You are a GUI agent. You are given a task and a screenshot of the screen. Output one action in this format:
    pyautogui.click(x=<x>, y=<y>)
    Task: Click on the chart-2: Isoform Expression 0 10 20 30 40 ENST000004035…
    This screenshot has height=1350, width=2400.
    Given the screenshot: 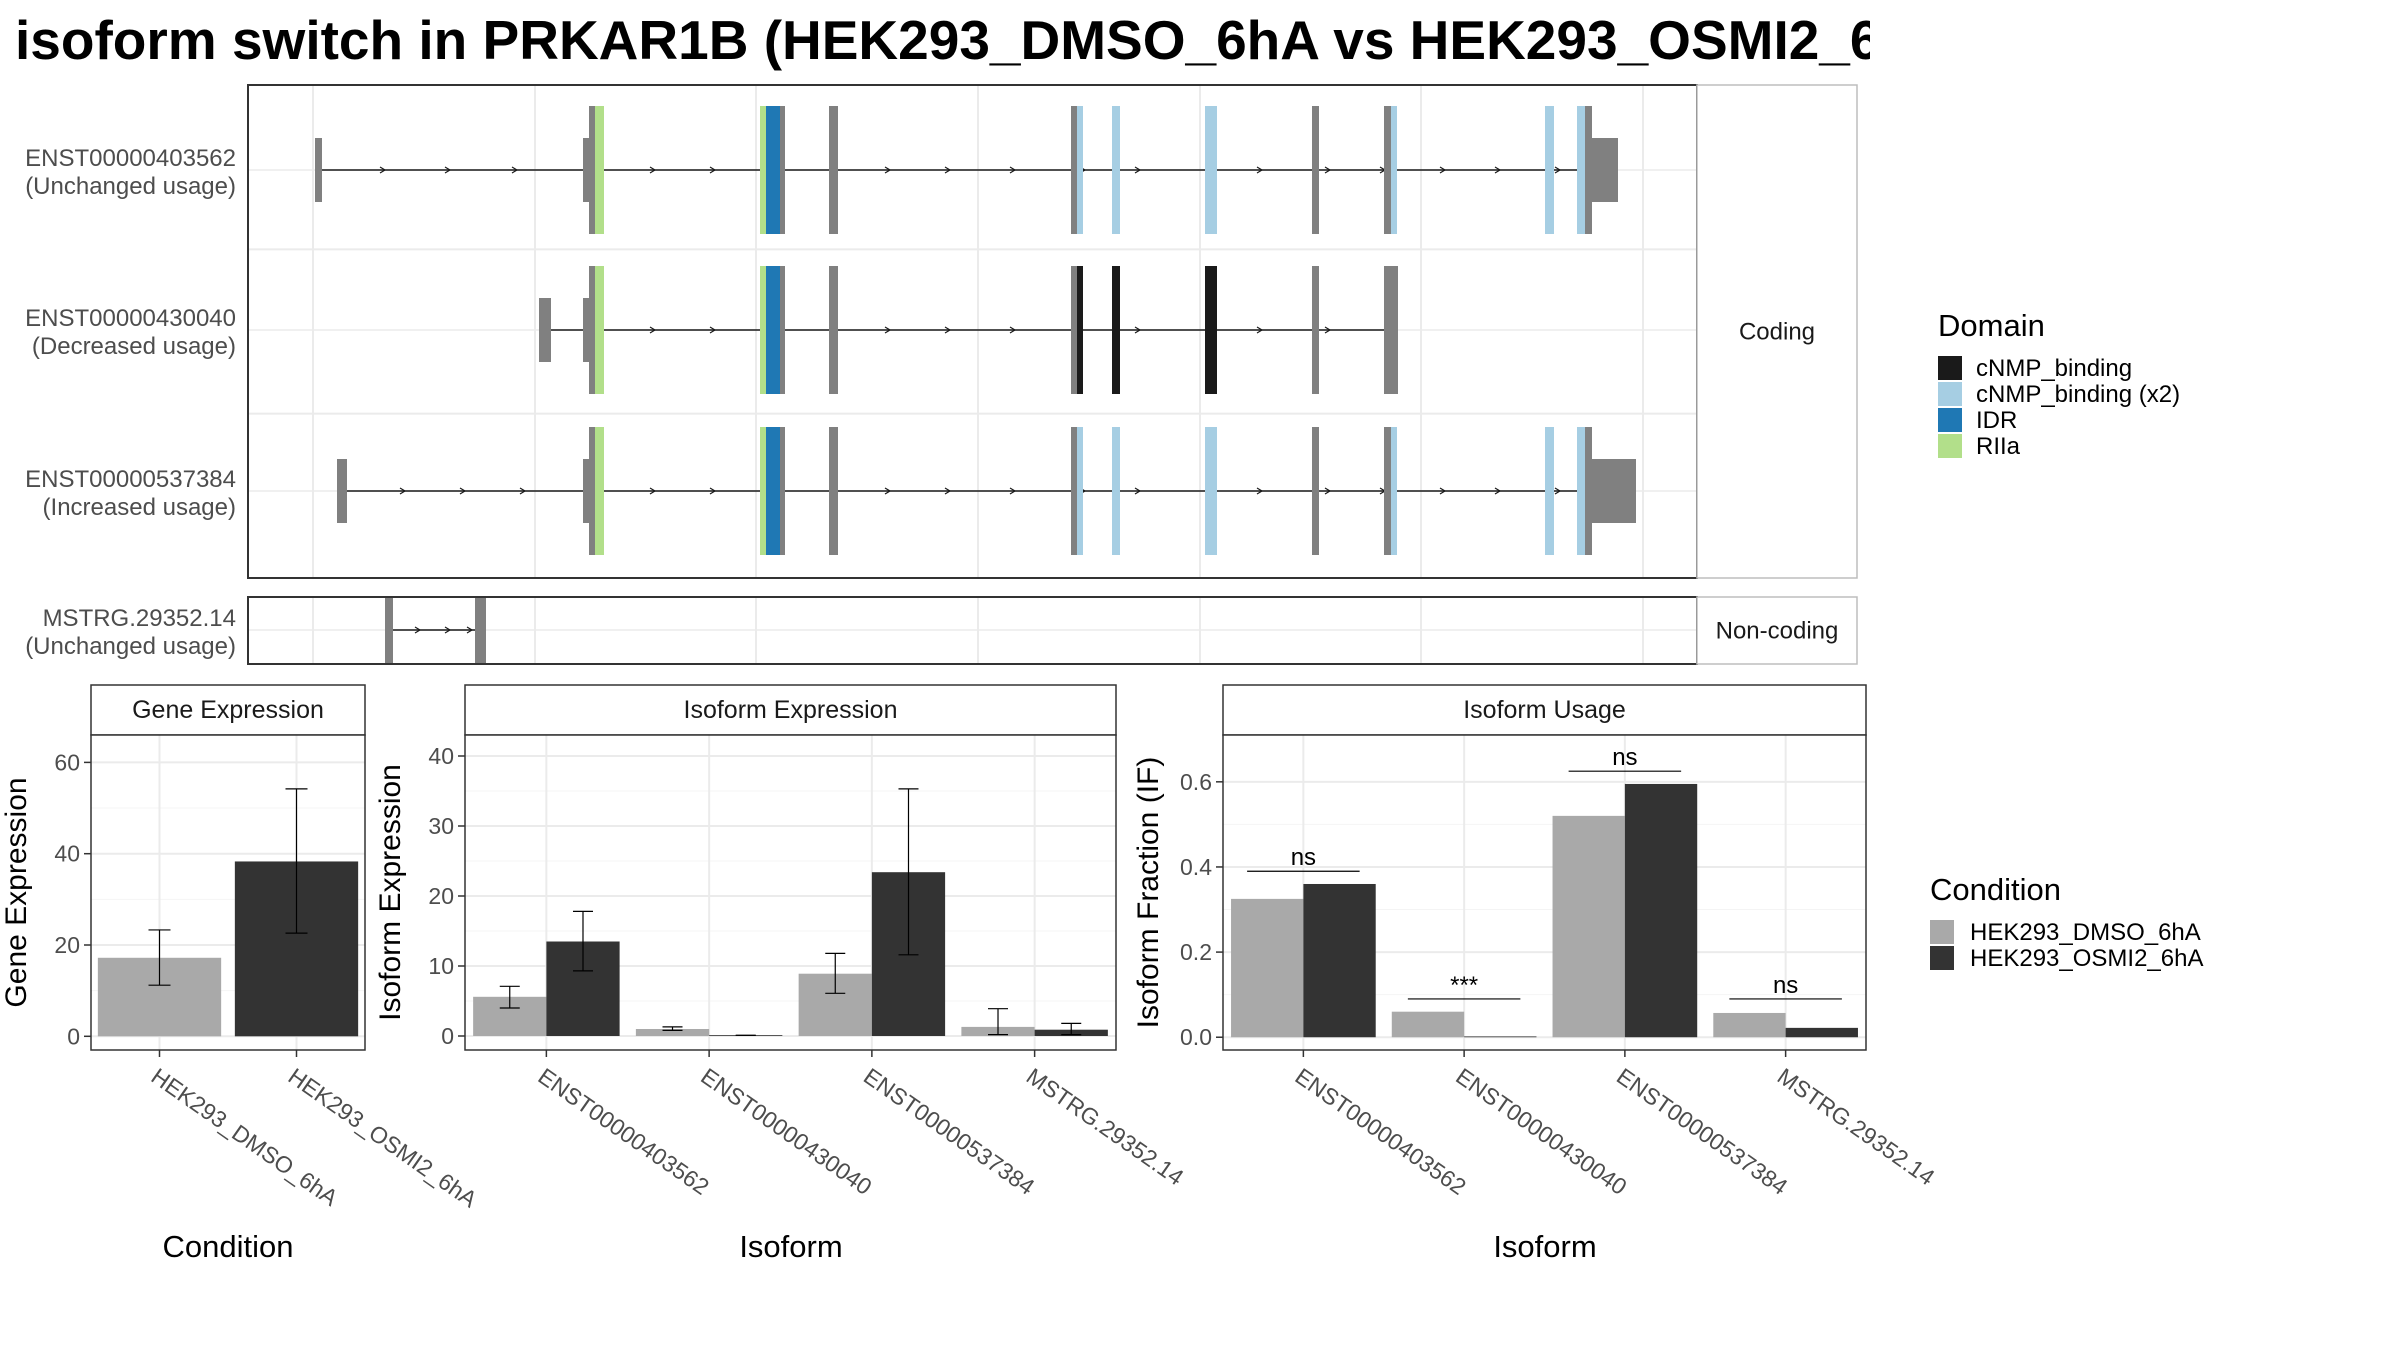 What is the action you would take?
    pyautogui.click(x=781, y=974)
    